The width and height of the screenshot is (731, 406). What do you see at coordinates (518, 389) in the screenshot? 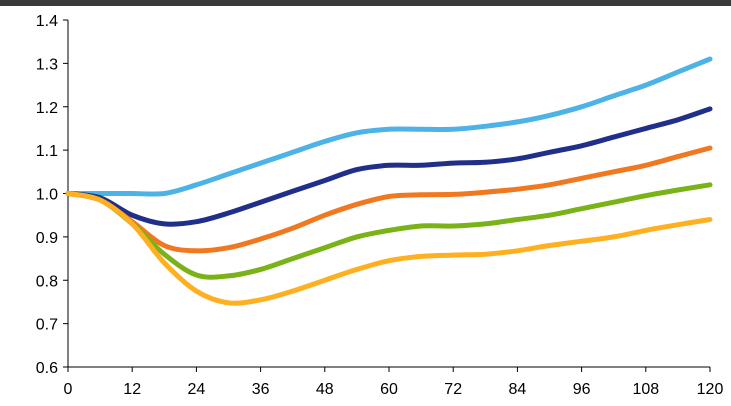
I see `x-tick-label: 84` at bounding box center [518, 389].